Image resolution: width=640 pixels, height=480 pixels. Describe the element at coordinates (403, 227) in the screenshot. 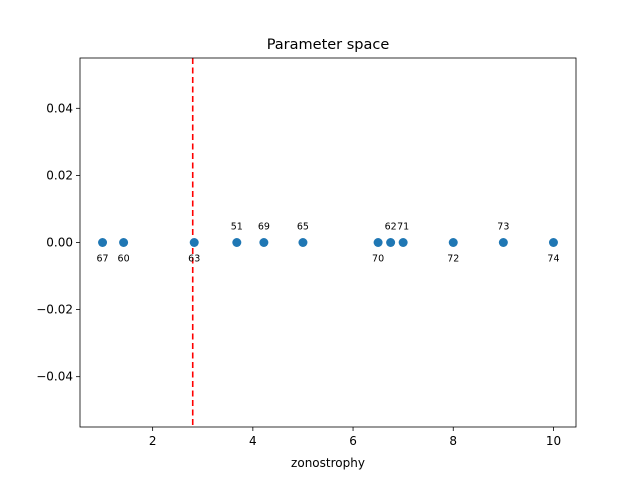

I see `point-label: 71` at that location.